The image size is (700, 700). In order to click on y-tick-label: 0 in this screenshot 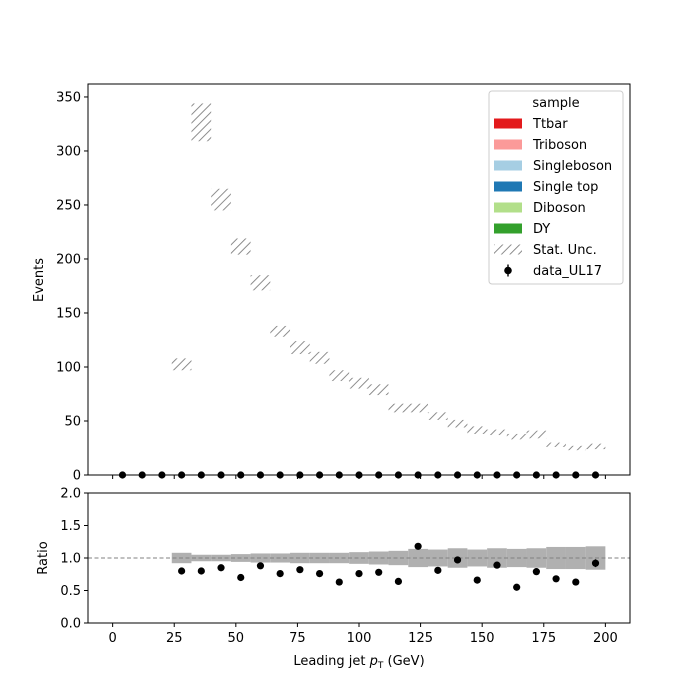, I will do `click(77, 476)`.